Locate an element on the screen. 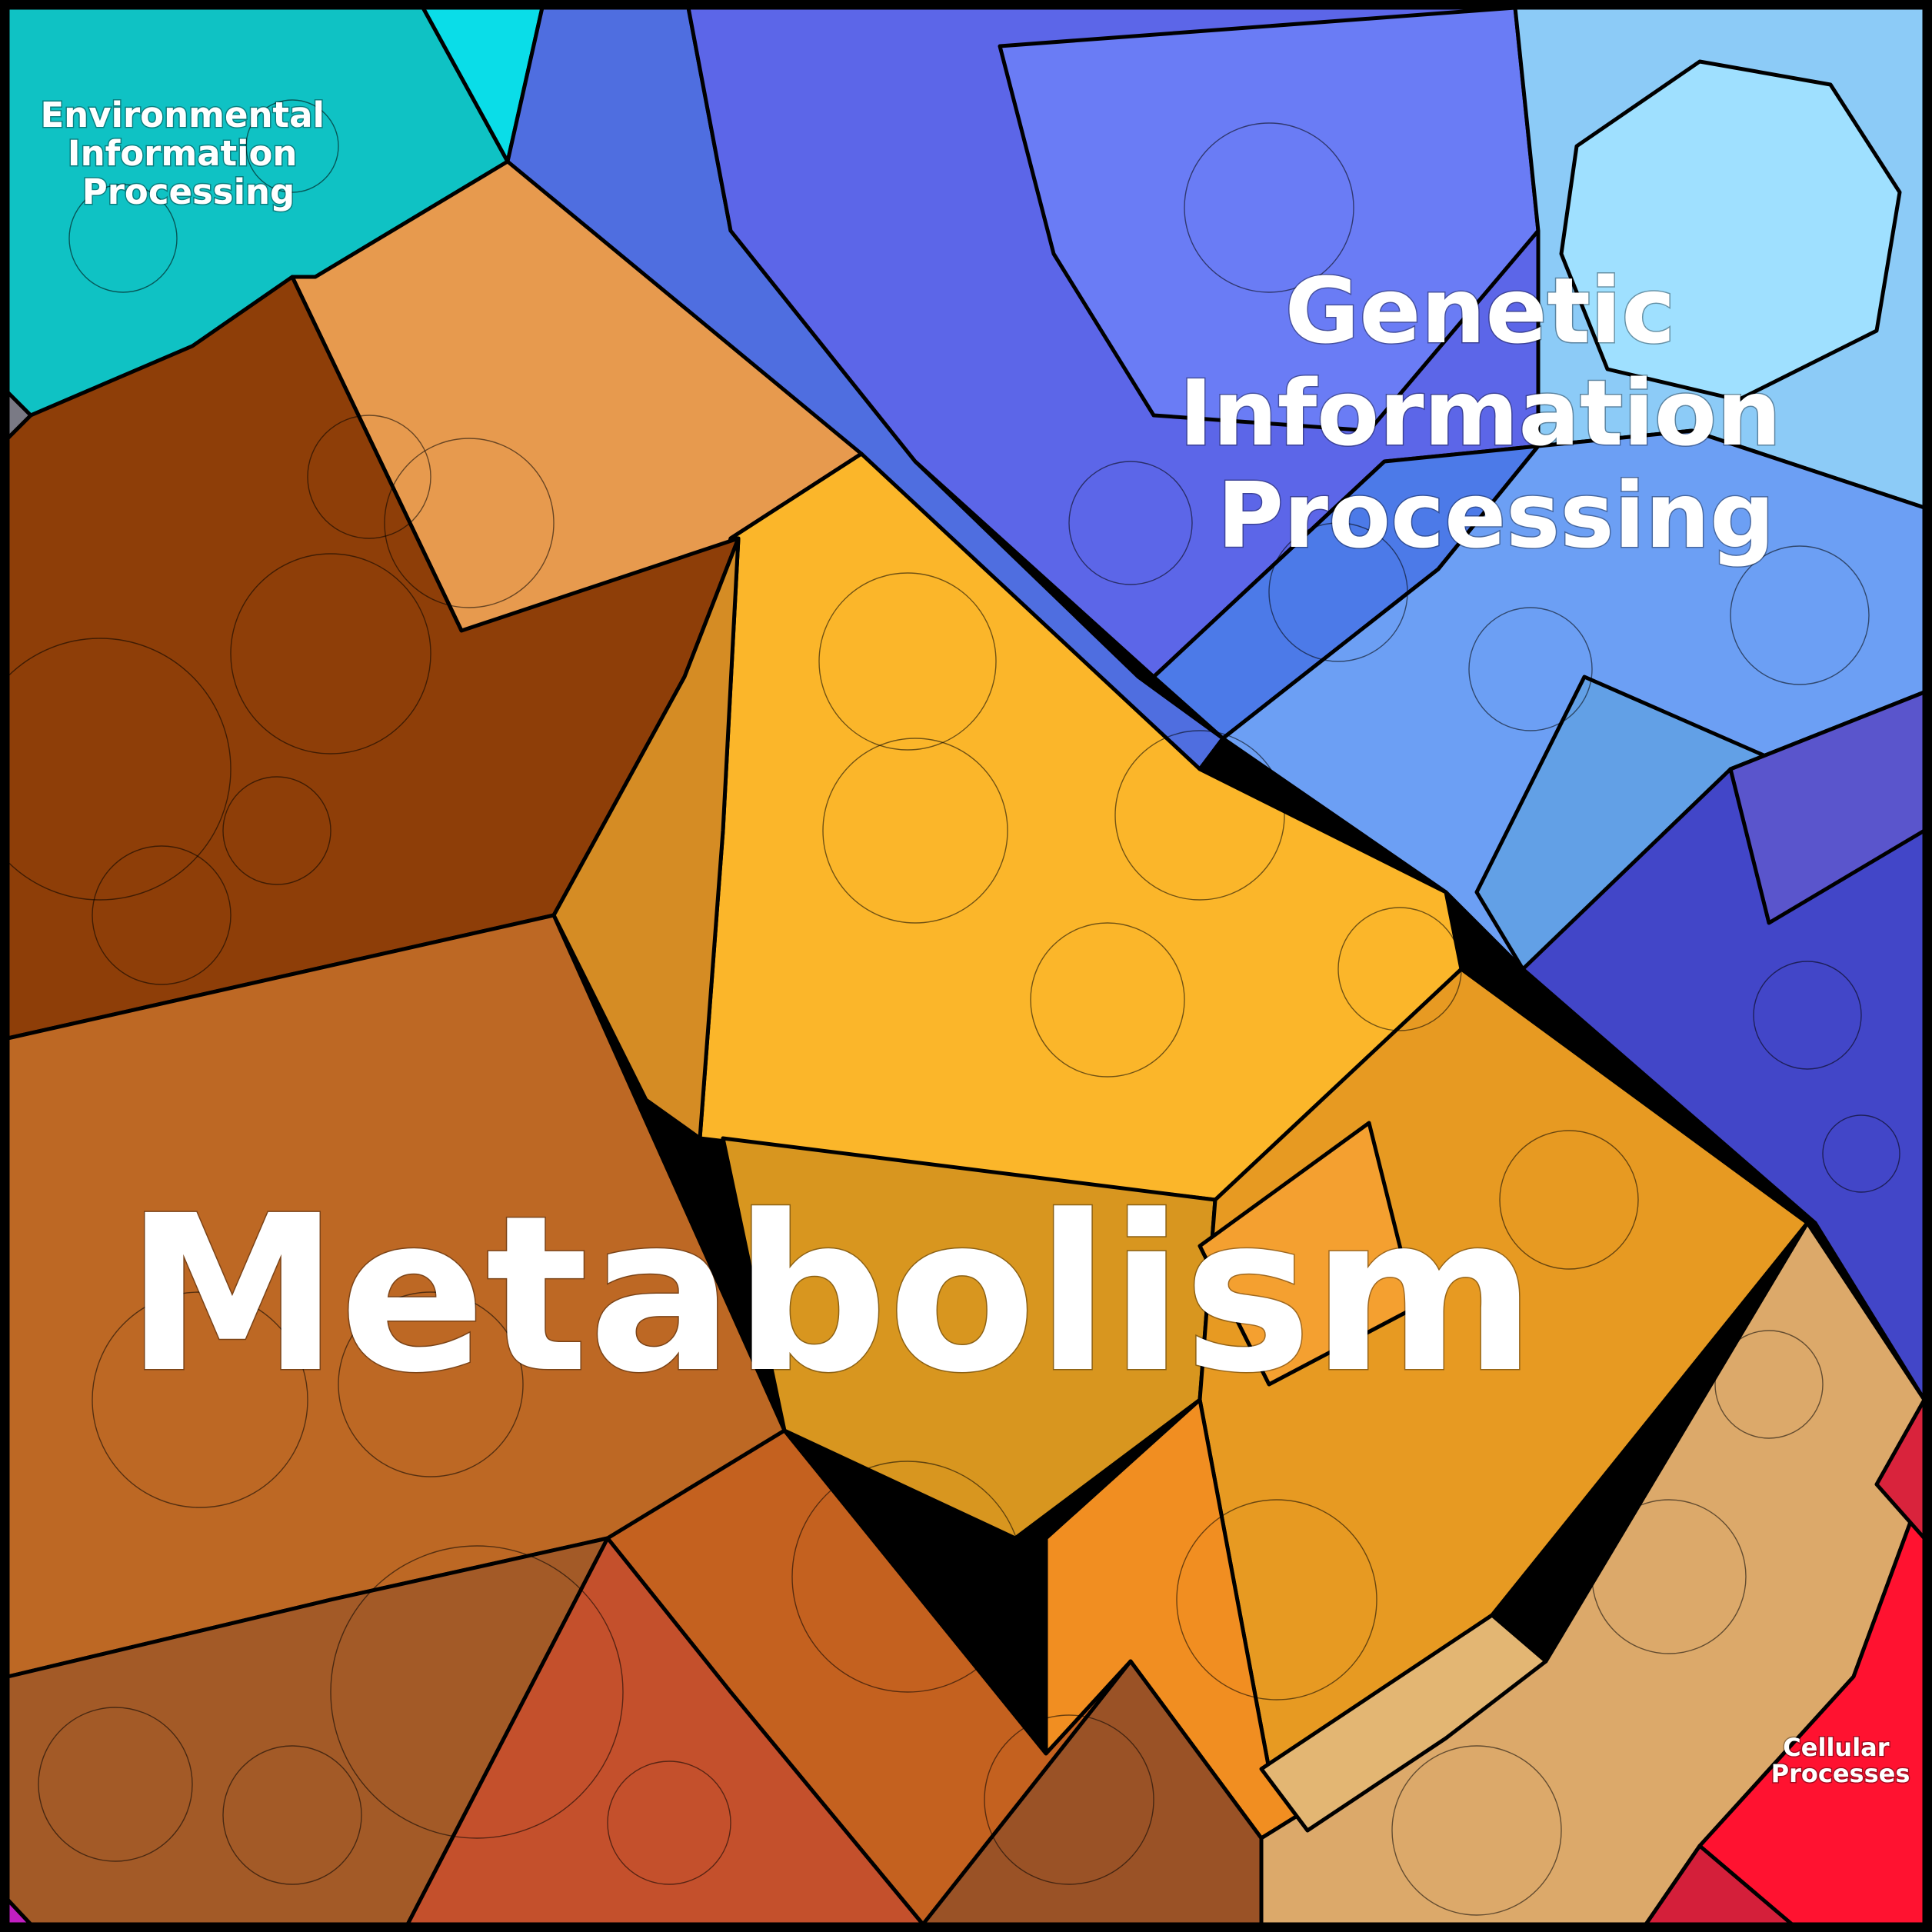 The width and height of the screenshot is (1932, 1932). label-environmental: Environmental Information Processing is located at coordinates (188, 153).